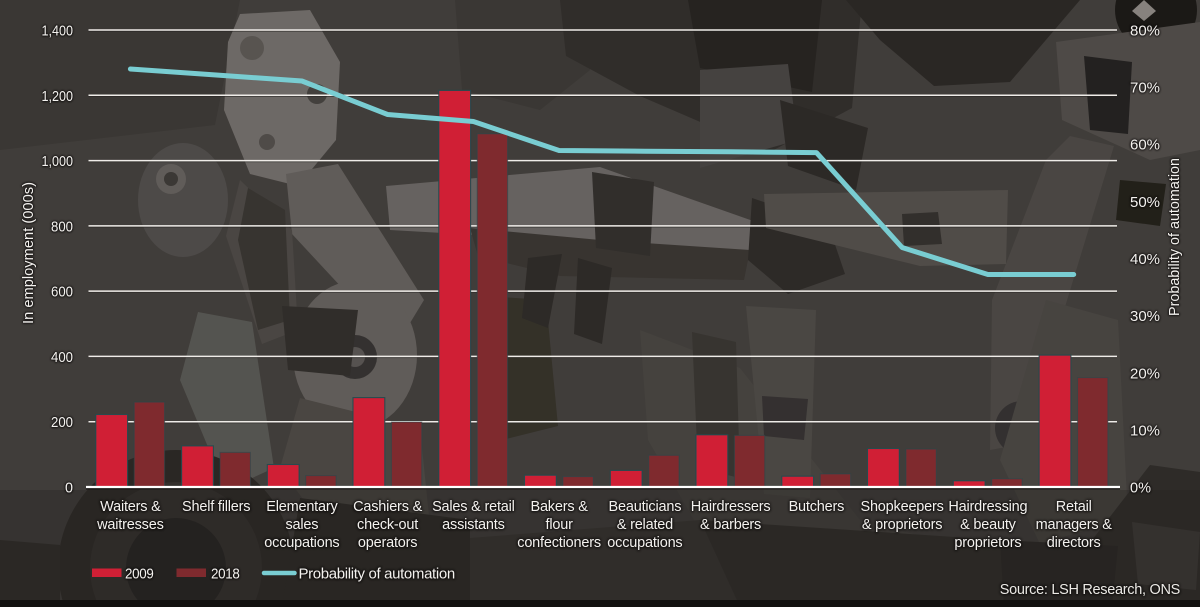  What do you see at coordinates (301, 525) in the screenshot?
I see `svg-text: sales` at bounding box center [301, 525].